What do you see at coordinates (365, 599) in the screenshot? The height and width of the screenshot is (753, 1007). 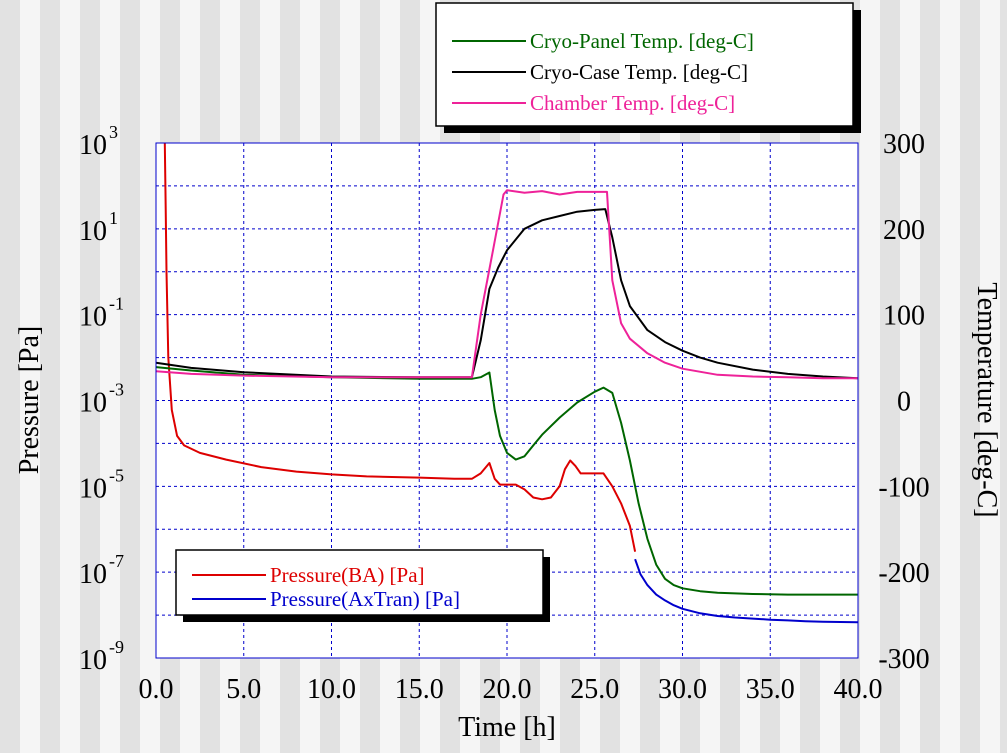 I see `legend-pressure-axtran: Pressure(AxTran) [Pa]` at bounding box center [365, 599].